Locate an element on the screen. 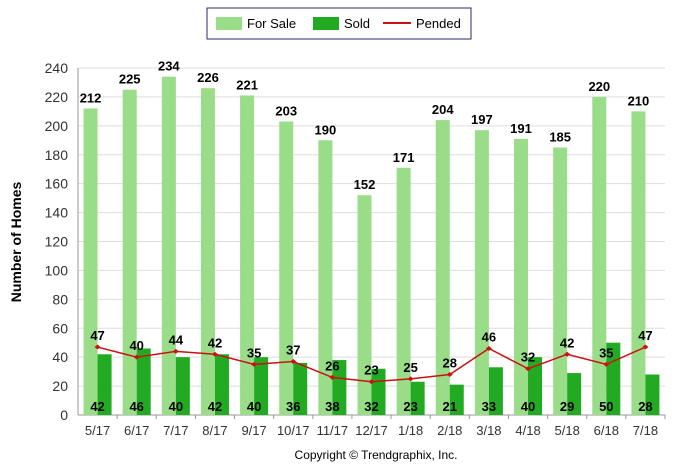 The height and width of the screenshot is (470, 699). data-label-sold: 50 is located at coordinates (606, 406).